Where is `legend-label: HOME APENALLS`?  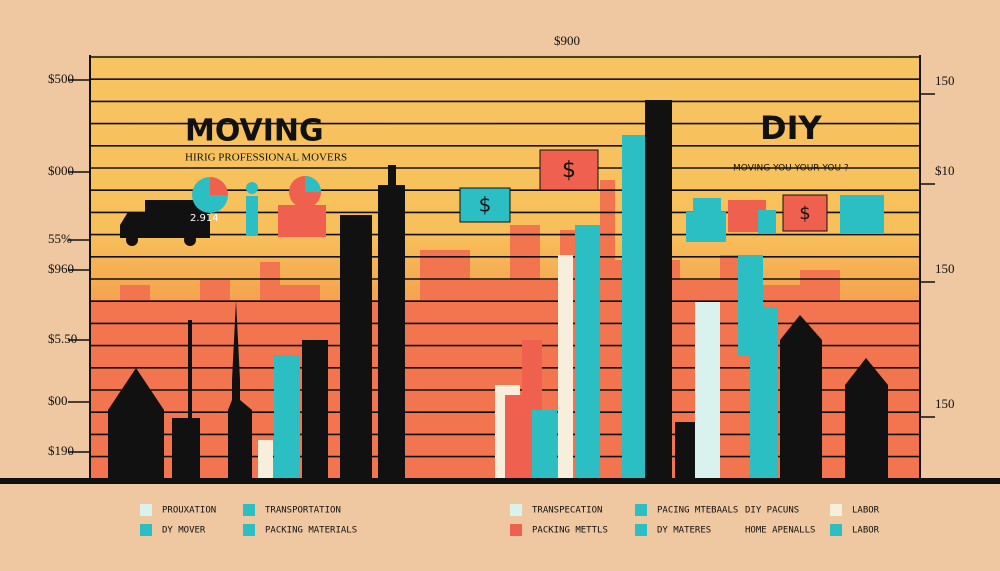
legend-label: HOME APENALLS is located at coordinates (780, 531).